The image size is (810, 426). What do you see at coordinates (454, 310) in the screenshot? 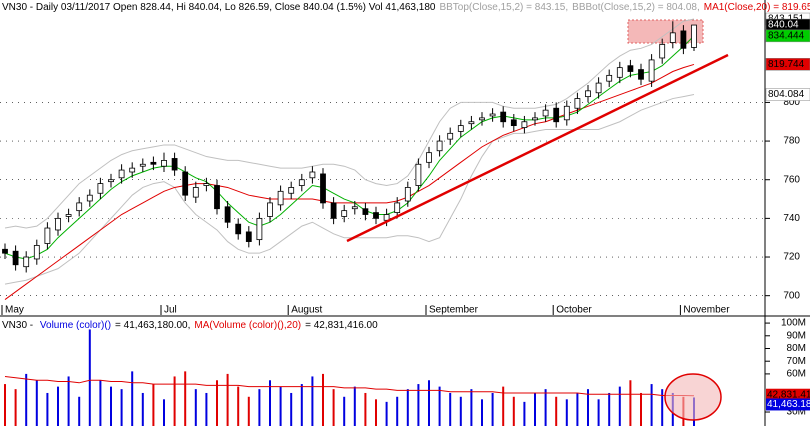
I see `x-tick-label: September` at bounding box center [454, 310].